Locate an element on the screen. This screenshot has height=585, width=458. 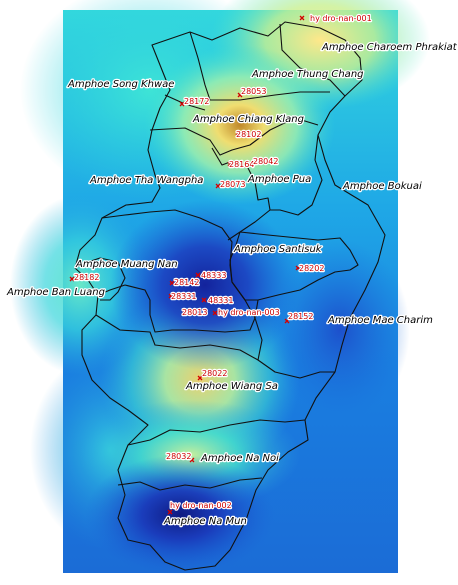
district-label: Amphoe Charoem Phrakiat is located at coordinates (389, 47).